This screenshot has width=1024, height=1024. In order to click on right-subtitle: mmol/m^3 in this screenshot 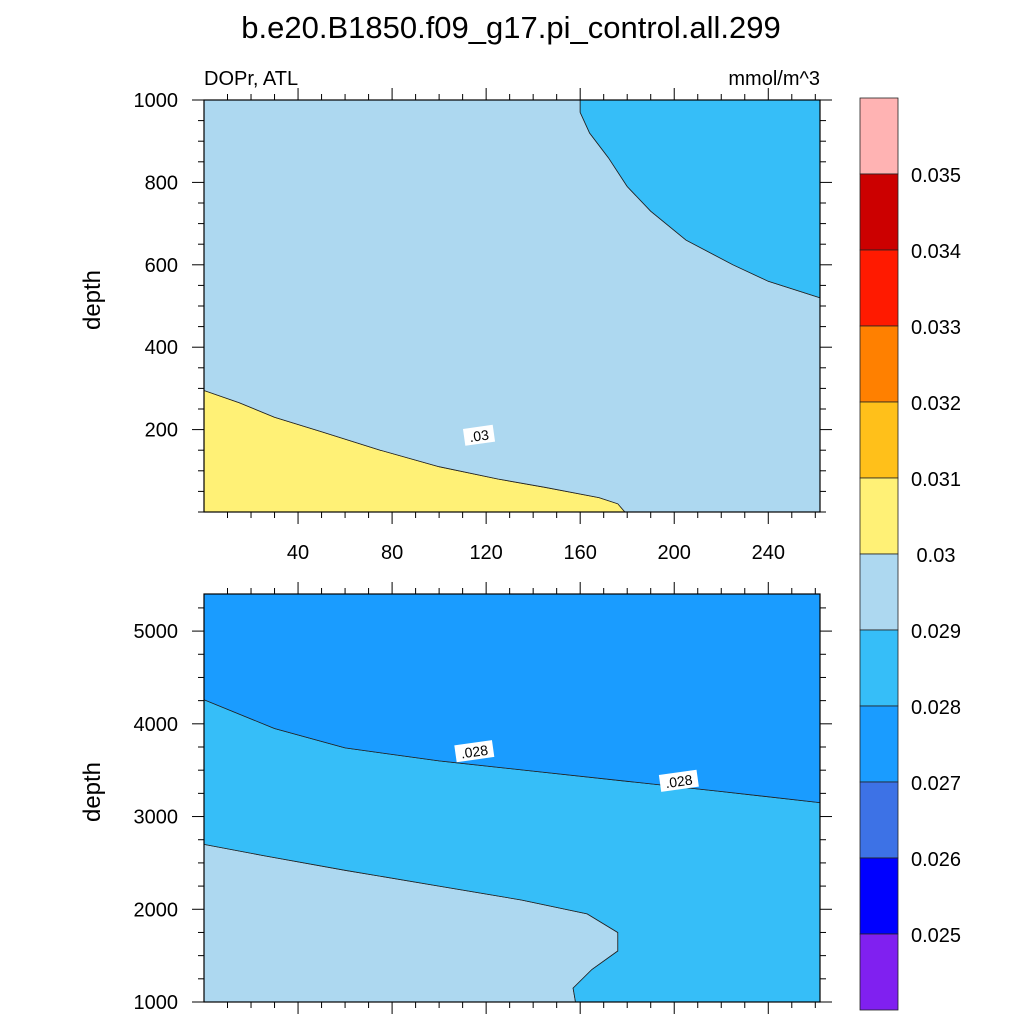, I will do `click(774, 79)`.